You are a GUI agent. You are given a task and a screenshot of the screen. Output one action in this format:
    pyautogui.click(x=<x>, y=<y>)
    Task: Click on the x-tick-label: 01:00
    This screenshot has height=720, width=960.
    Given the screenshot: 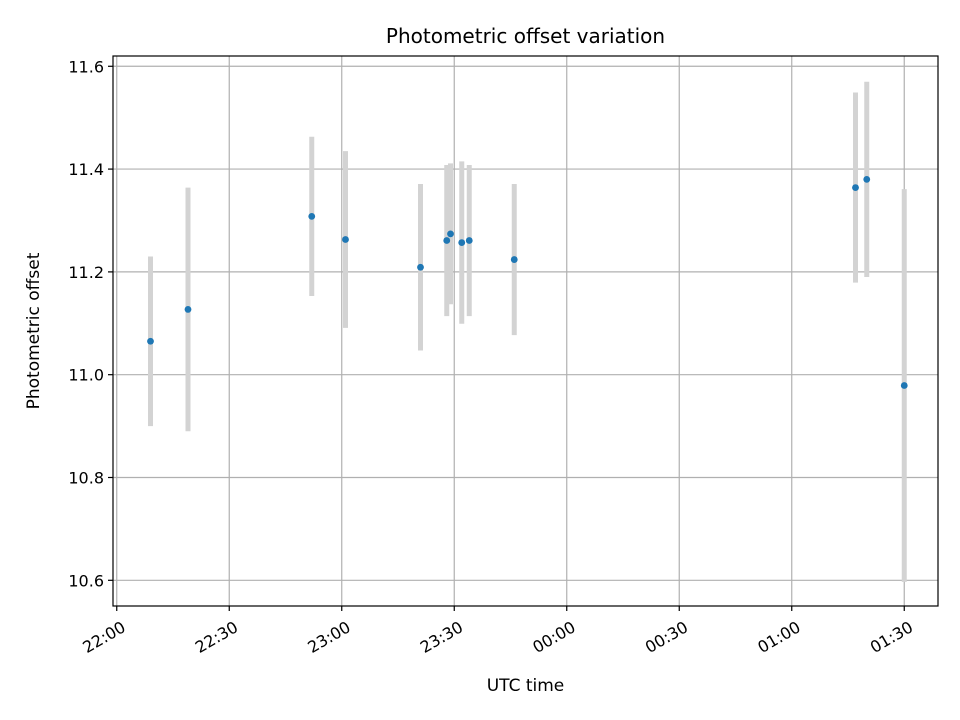 What is the action you would take?
    pyautogui.click(x=778, y=637)
    